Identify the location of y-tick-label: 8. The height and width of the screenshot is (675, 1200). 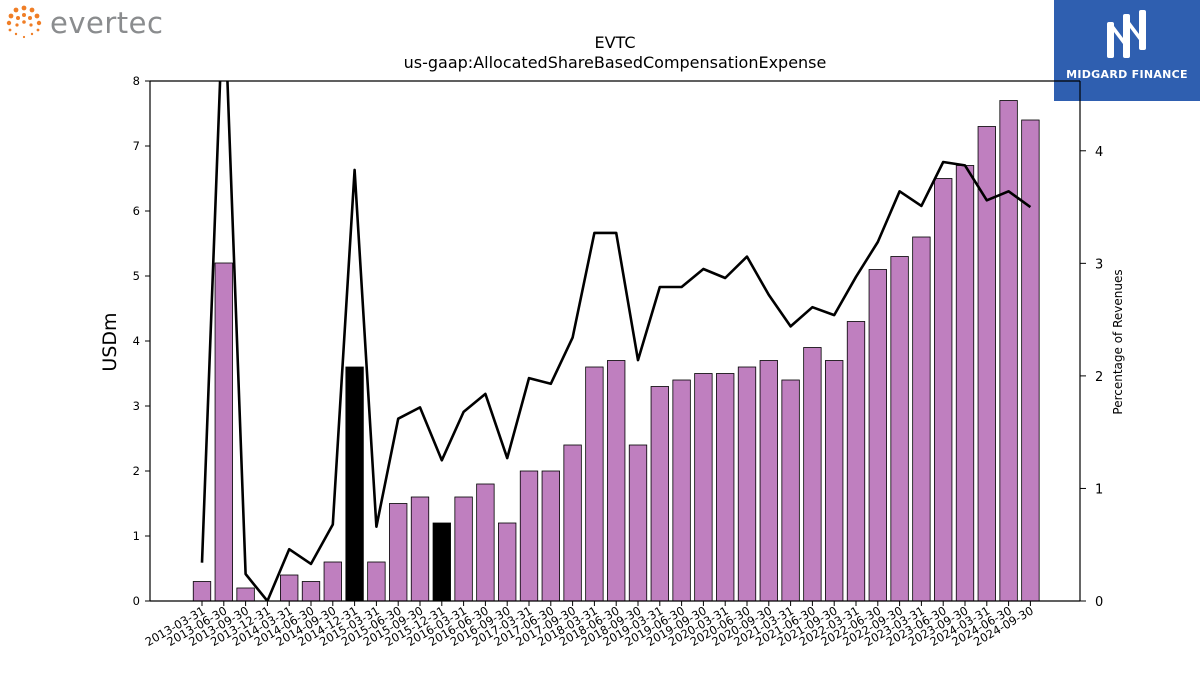
(136, 81).